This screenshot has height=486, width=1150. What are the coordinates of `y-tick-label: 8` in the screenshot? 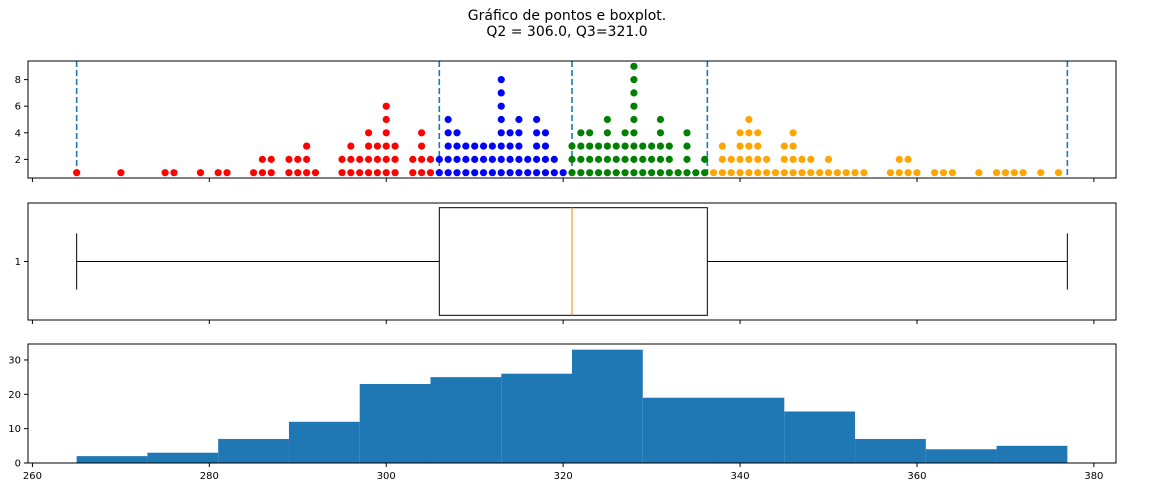 It's located at (18, 80).